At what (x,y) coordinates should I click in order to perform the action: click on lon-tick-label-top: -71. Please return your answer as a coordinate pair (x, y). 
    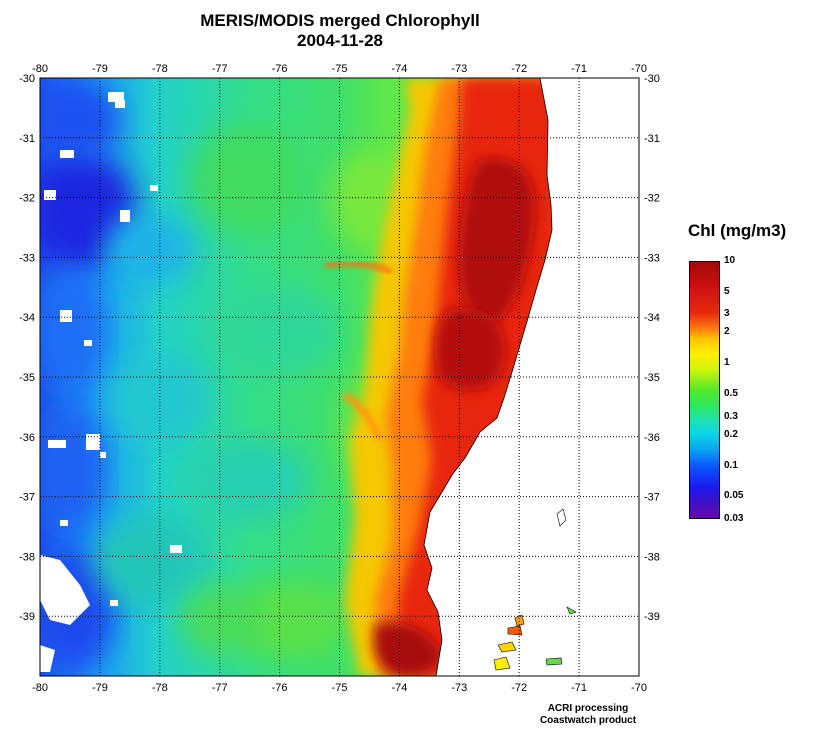
    Looking at the image, I should click on (579, 69).